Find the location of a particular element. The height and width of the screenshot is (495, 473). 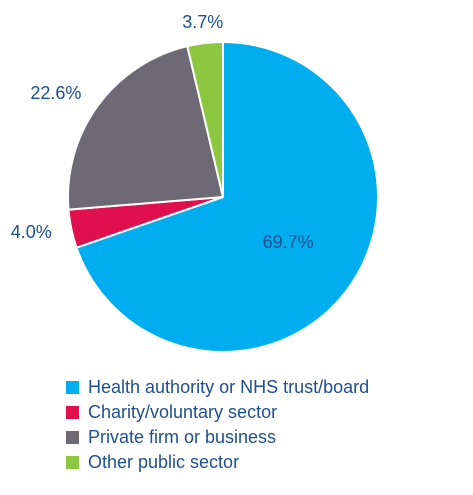

legend-label: Charity/voluntary sector is located at coordinates (182, 412).